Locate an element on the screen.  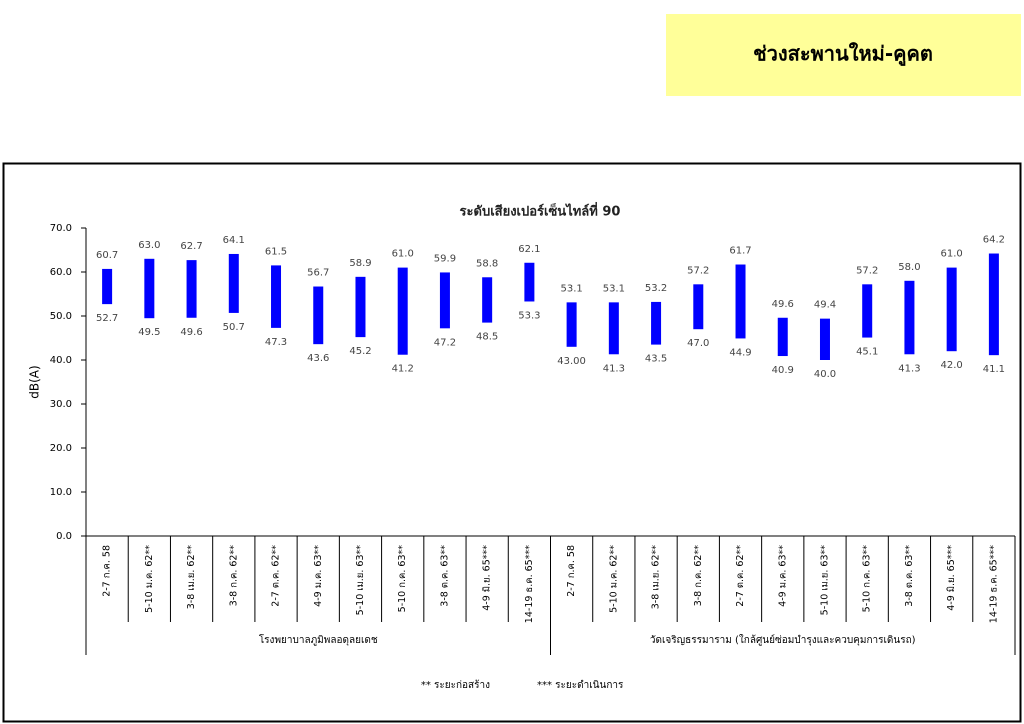
high-label: 58.9 is located at coordinates (360, 263).